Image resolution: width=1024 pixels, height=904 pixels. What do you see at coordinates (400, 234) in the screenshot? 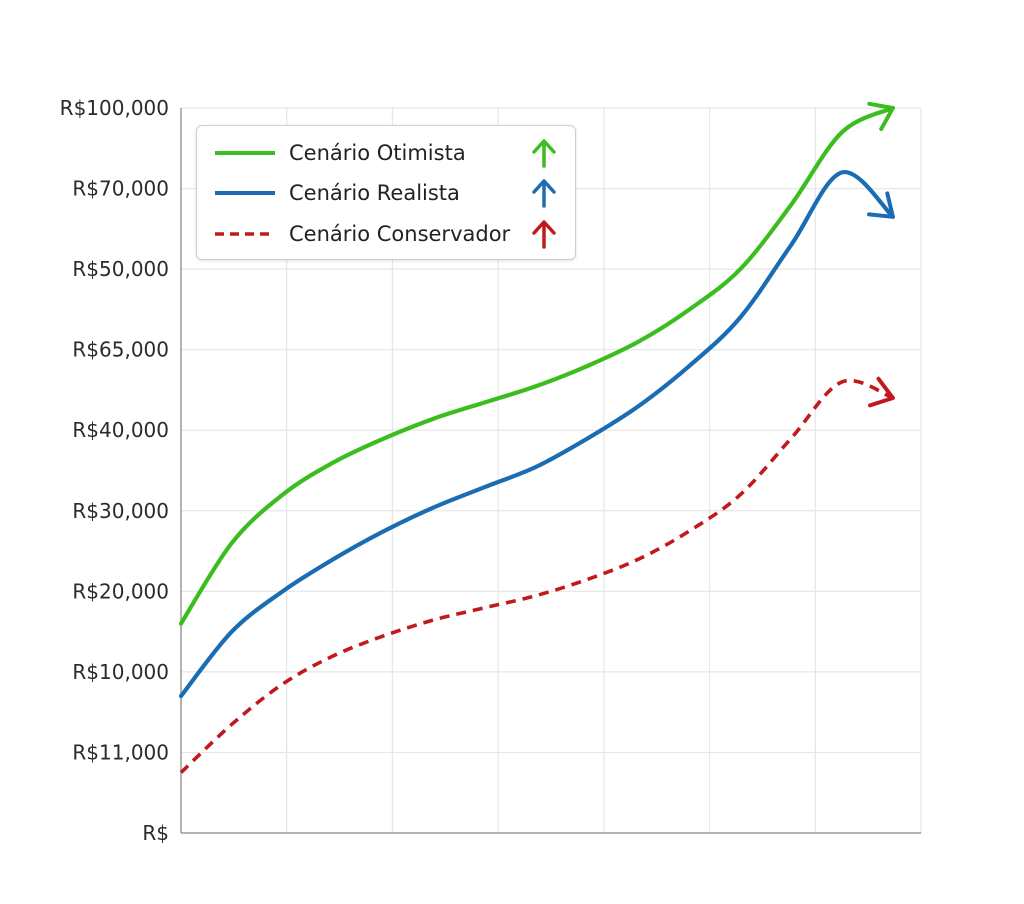
I see `legend-label-conservador: Cenário Conservador` at bounding box center [400, 234].